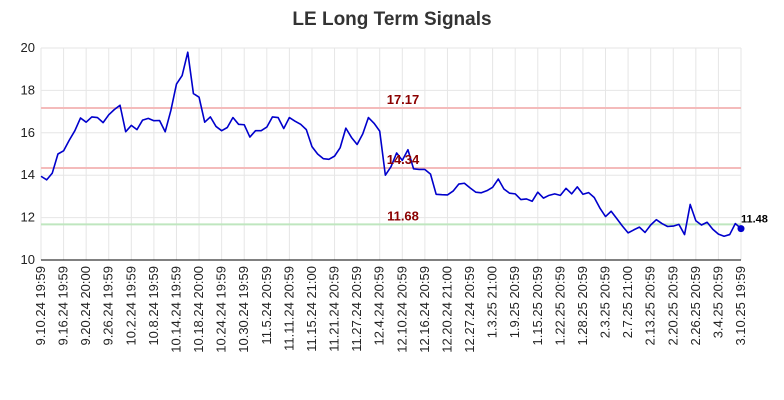 The width and height of the screenshot is (784, 400). What do you see at coordinates (198, 309) in the screenshot?
I see `x-tick-label: 10.18.24 20:00` at bounding box center [198, 309].